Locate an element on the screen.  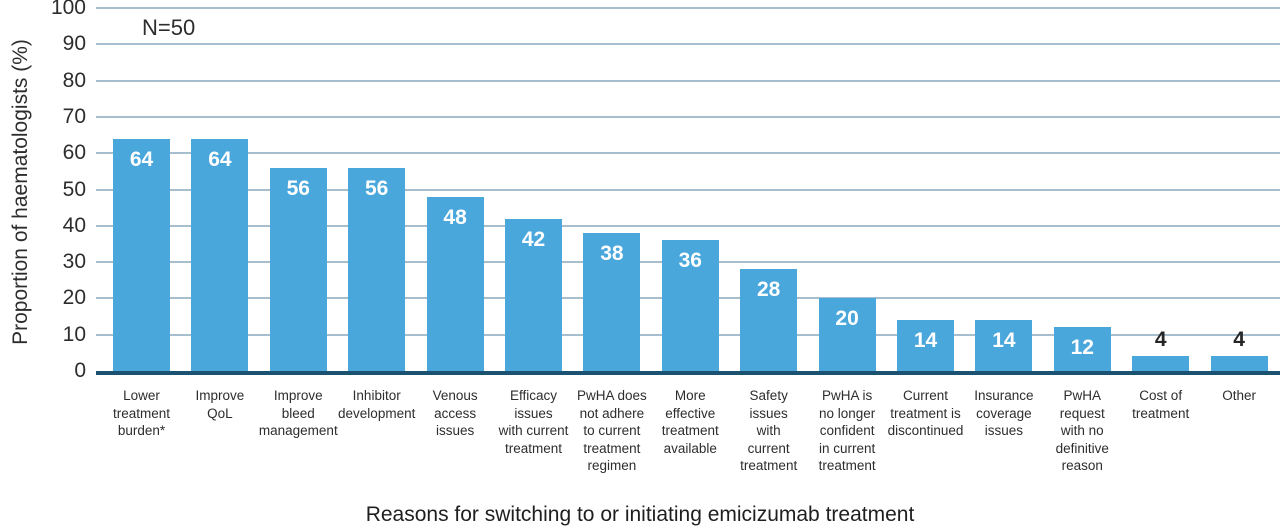
bar-value-label: 28 is located at coordinates (769, 290).